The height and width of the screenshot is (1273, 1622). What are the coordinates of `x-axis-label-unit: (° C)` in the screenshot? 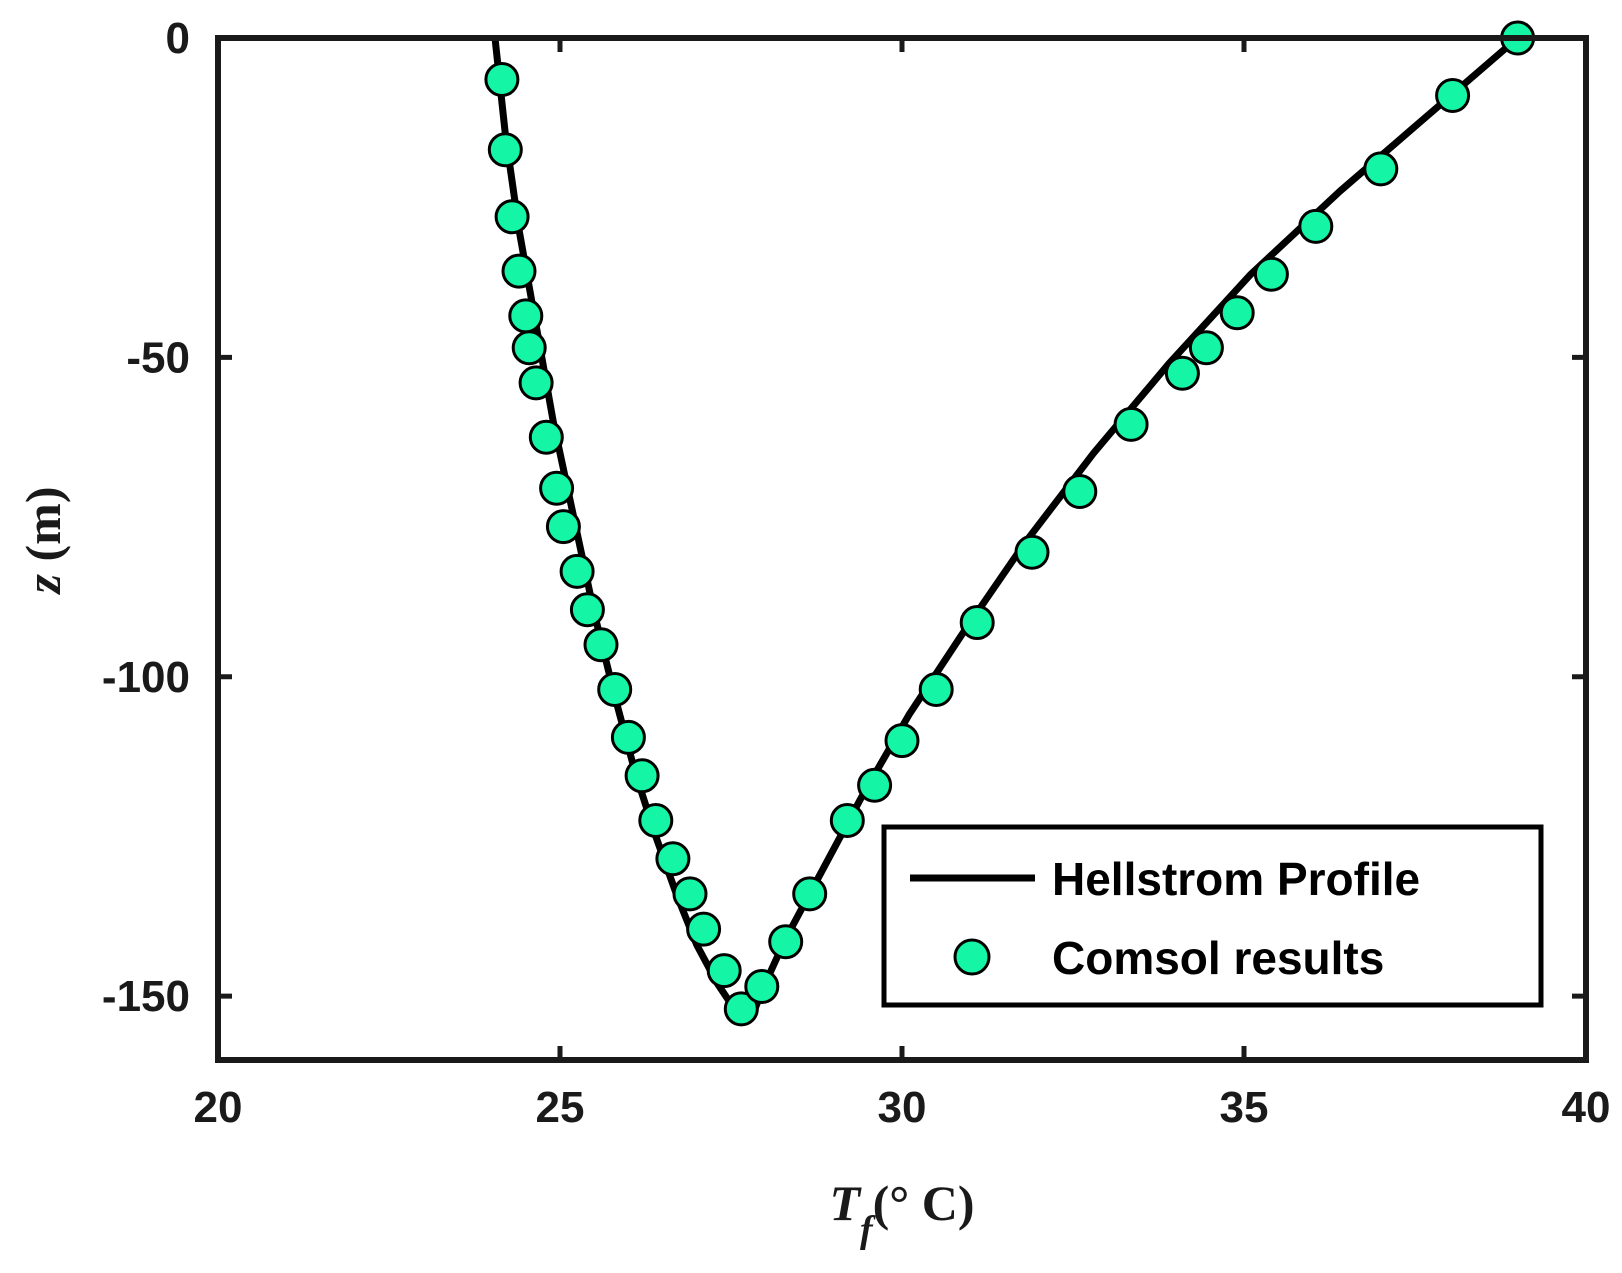 It's located at (924, 1203).